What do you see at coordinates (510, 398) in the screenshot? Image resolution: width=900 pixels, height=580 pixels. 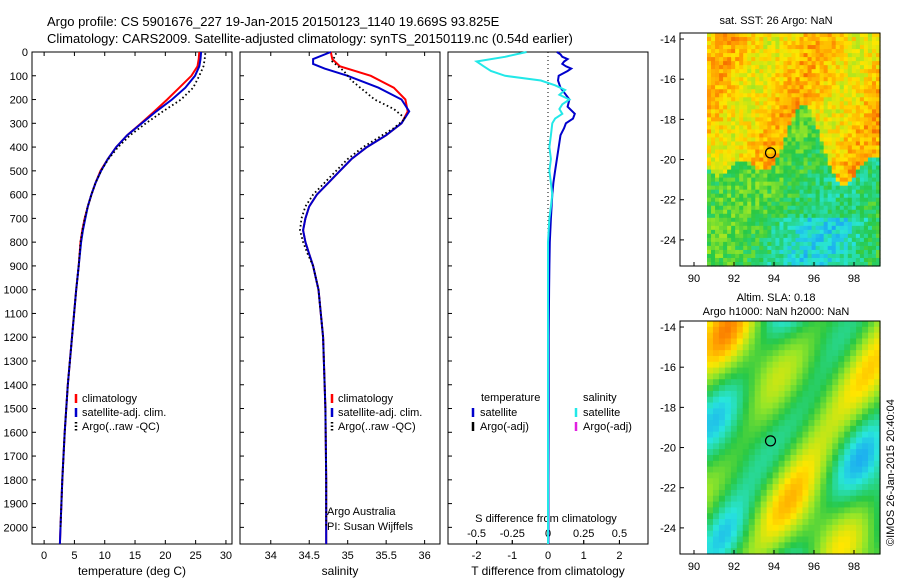 I see `difference-legend-temp-title: temperature` at bounding box center [510, 398].